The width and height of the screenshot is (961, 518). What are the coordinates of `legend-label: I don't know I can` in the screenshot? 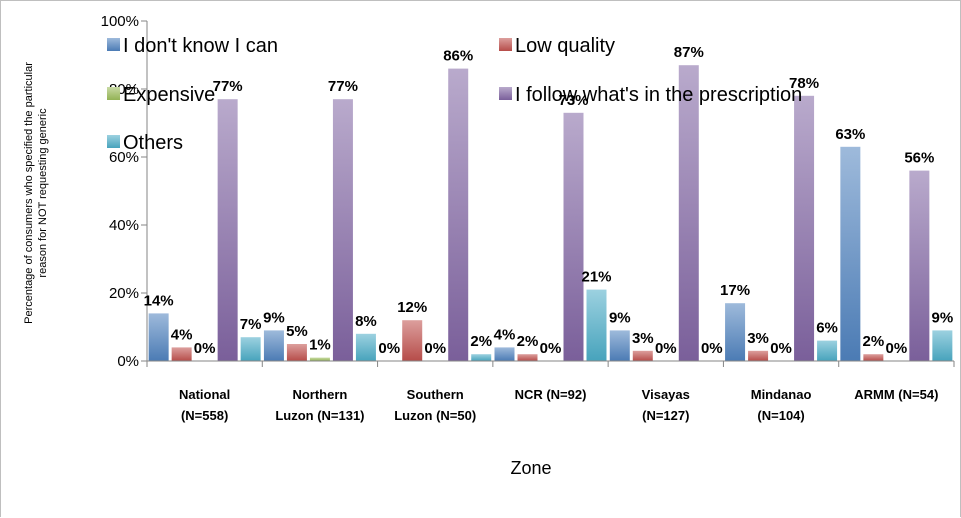 It's located at (200, 46).